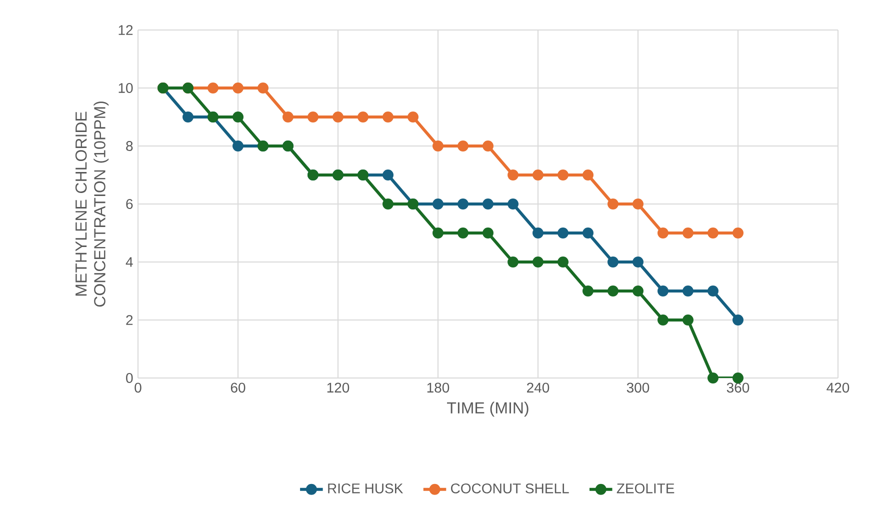 The width and height of the screenshot is (872, 517). I want to click on y-tick-label: 0, so click(129, 378).